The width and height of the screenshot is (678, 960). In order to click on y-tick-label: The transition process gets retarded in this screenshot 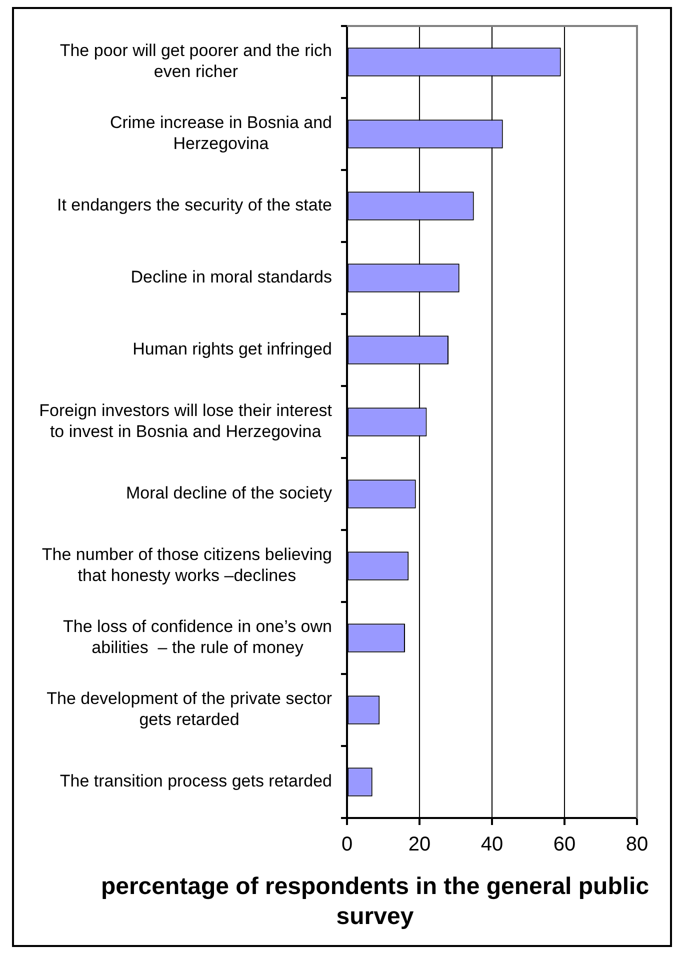, I will do `click(196, 781)`.